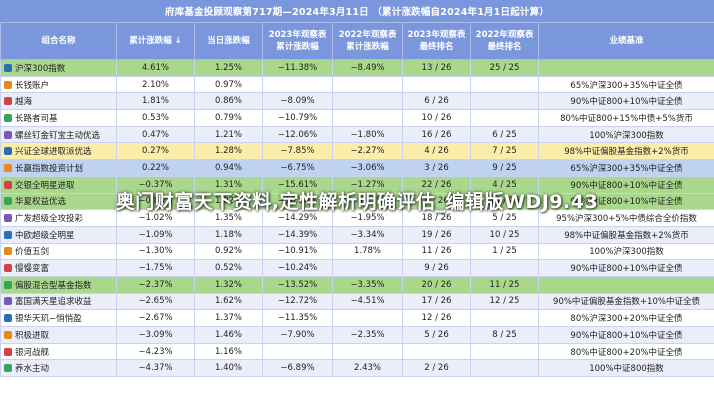  Describe the element at coordinates (436, 335) in the screenshot. I see `value-cell-r23: 5 / 26` at that location.